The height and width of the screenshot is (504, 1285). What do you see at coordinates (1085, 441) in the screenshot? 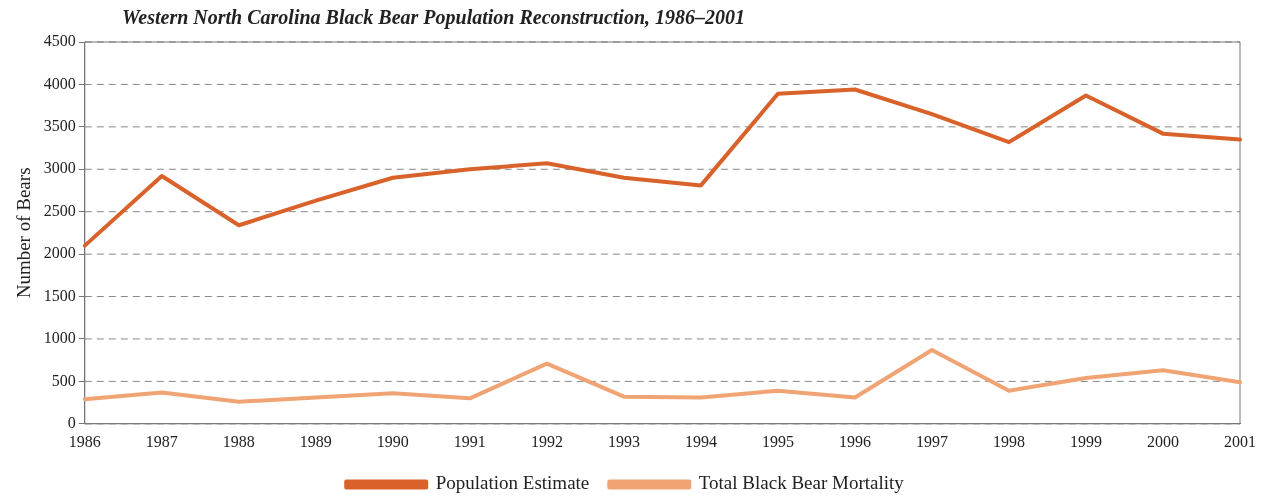
I see `x-tick-label: 1999` at bounding box center [1085, 441].